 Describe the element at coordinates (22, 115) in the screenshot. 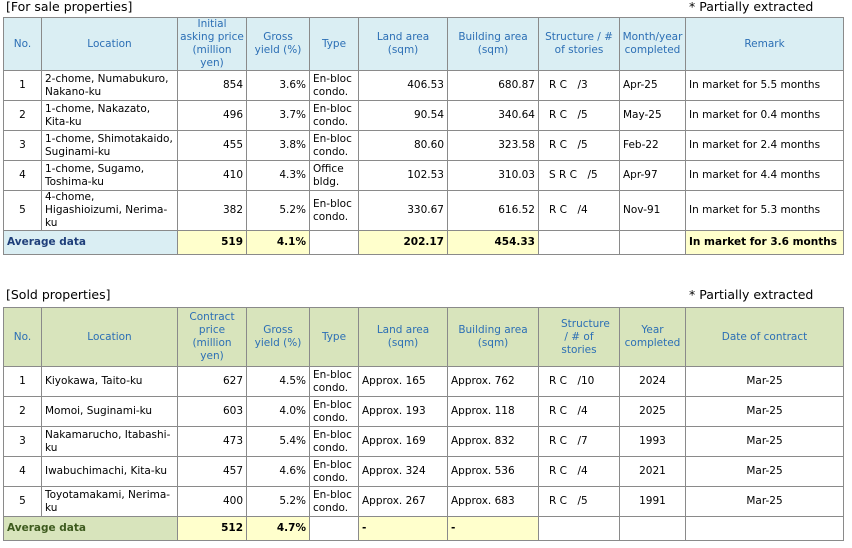

I see `cell: 2` at that location.